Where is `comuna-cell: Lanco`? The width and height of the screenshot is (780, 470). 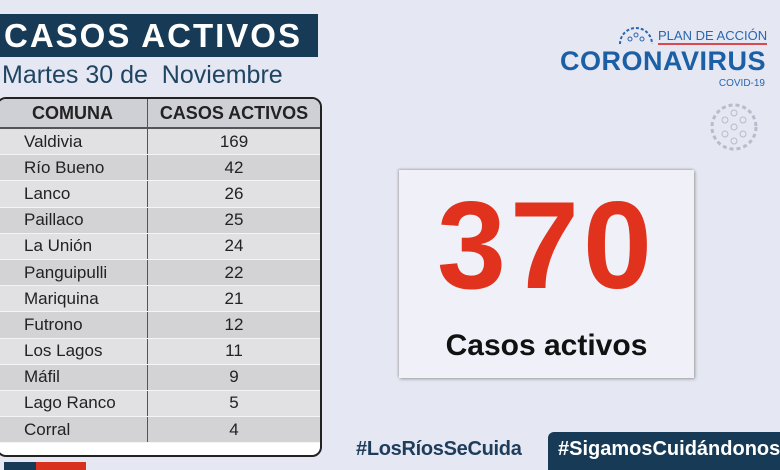 comuna-cell: Lanco is located at coordinates (74, 194).